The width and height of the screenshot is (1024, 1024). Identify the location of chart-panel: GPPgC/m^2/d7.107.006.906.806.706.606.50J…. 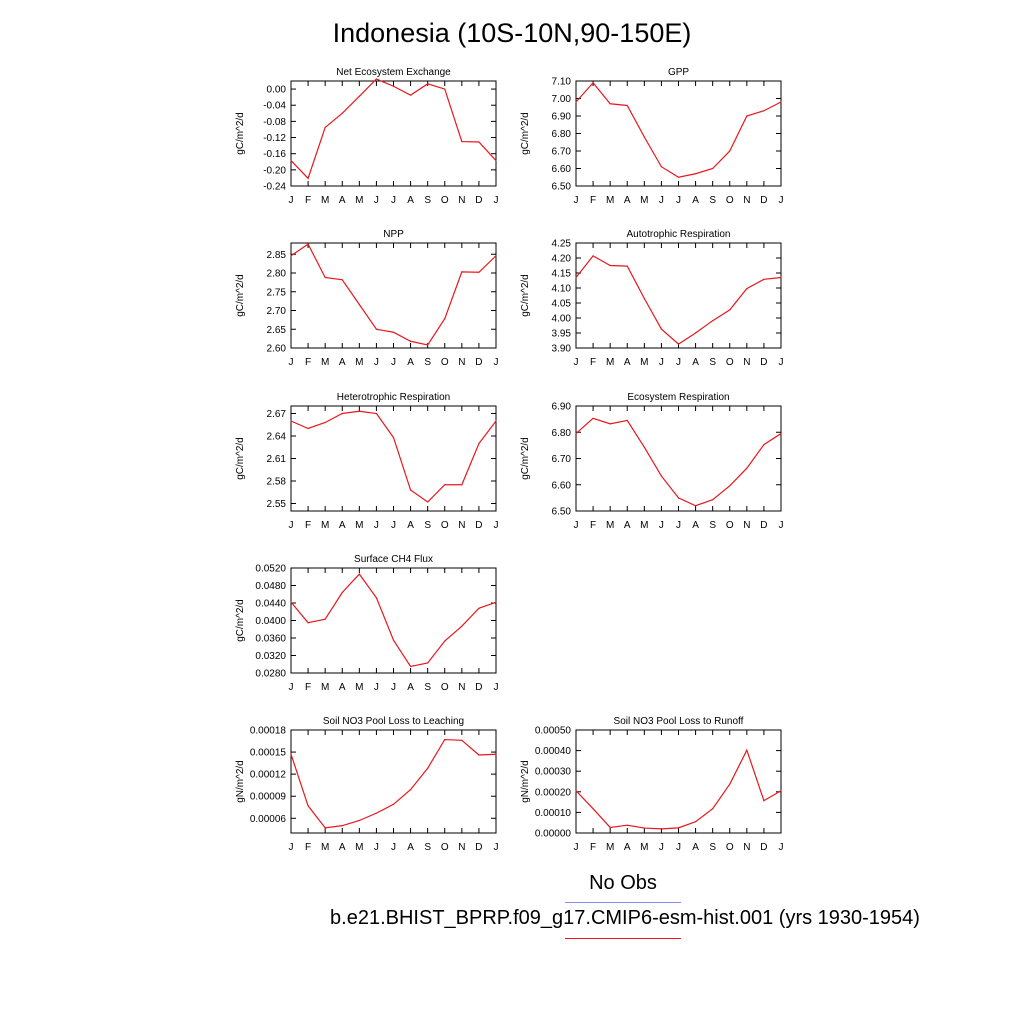
(652, 136).